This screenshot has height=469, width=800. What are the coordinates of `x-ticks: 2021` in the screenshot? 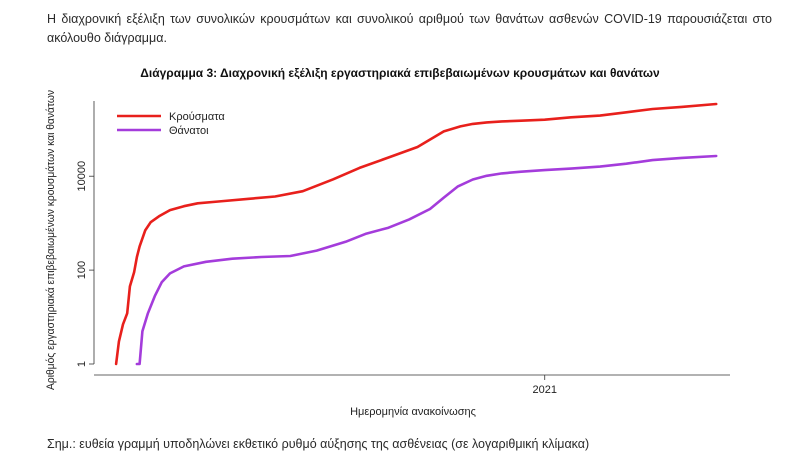 It's located at (544, 385).